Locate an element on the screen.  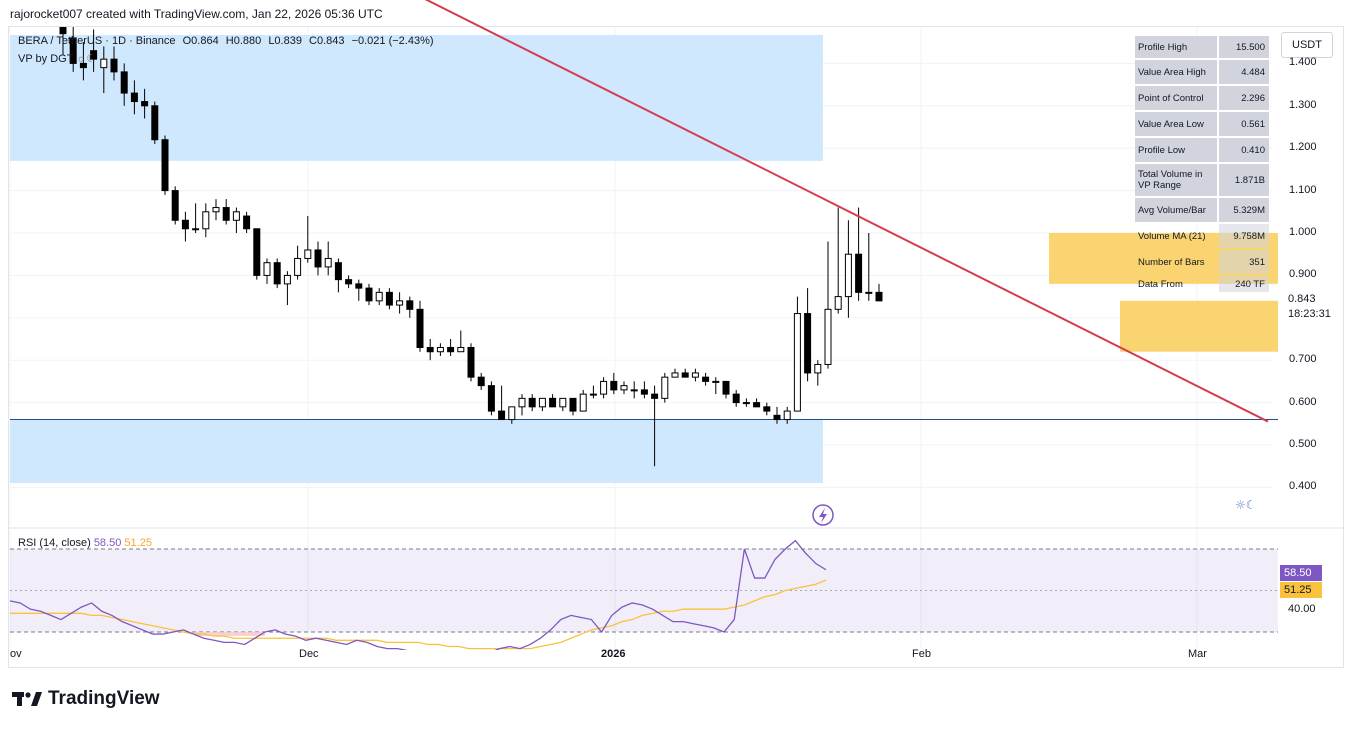
price-tick-label: 0.400 is located at coordinates (1303, 486).